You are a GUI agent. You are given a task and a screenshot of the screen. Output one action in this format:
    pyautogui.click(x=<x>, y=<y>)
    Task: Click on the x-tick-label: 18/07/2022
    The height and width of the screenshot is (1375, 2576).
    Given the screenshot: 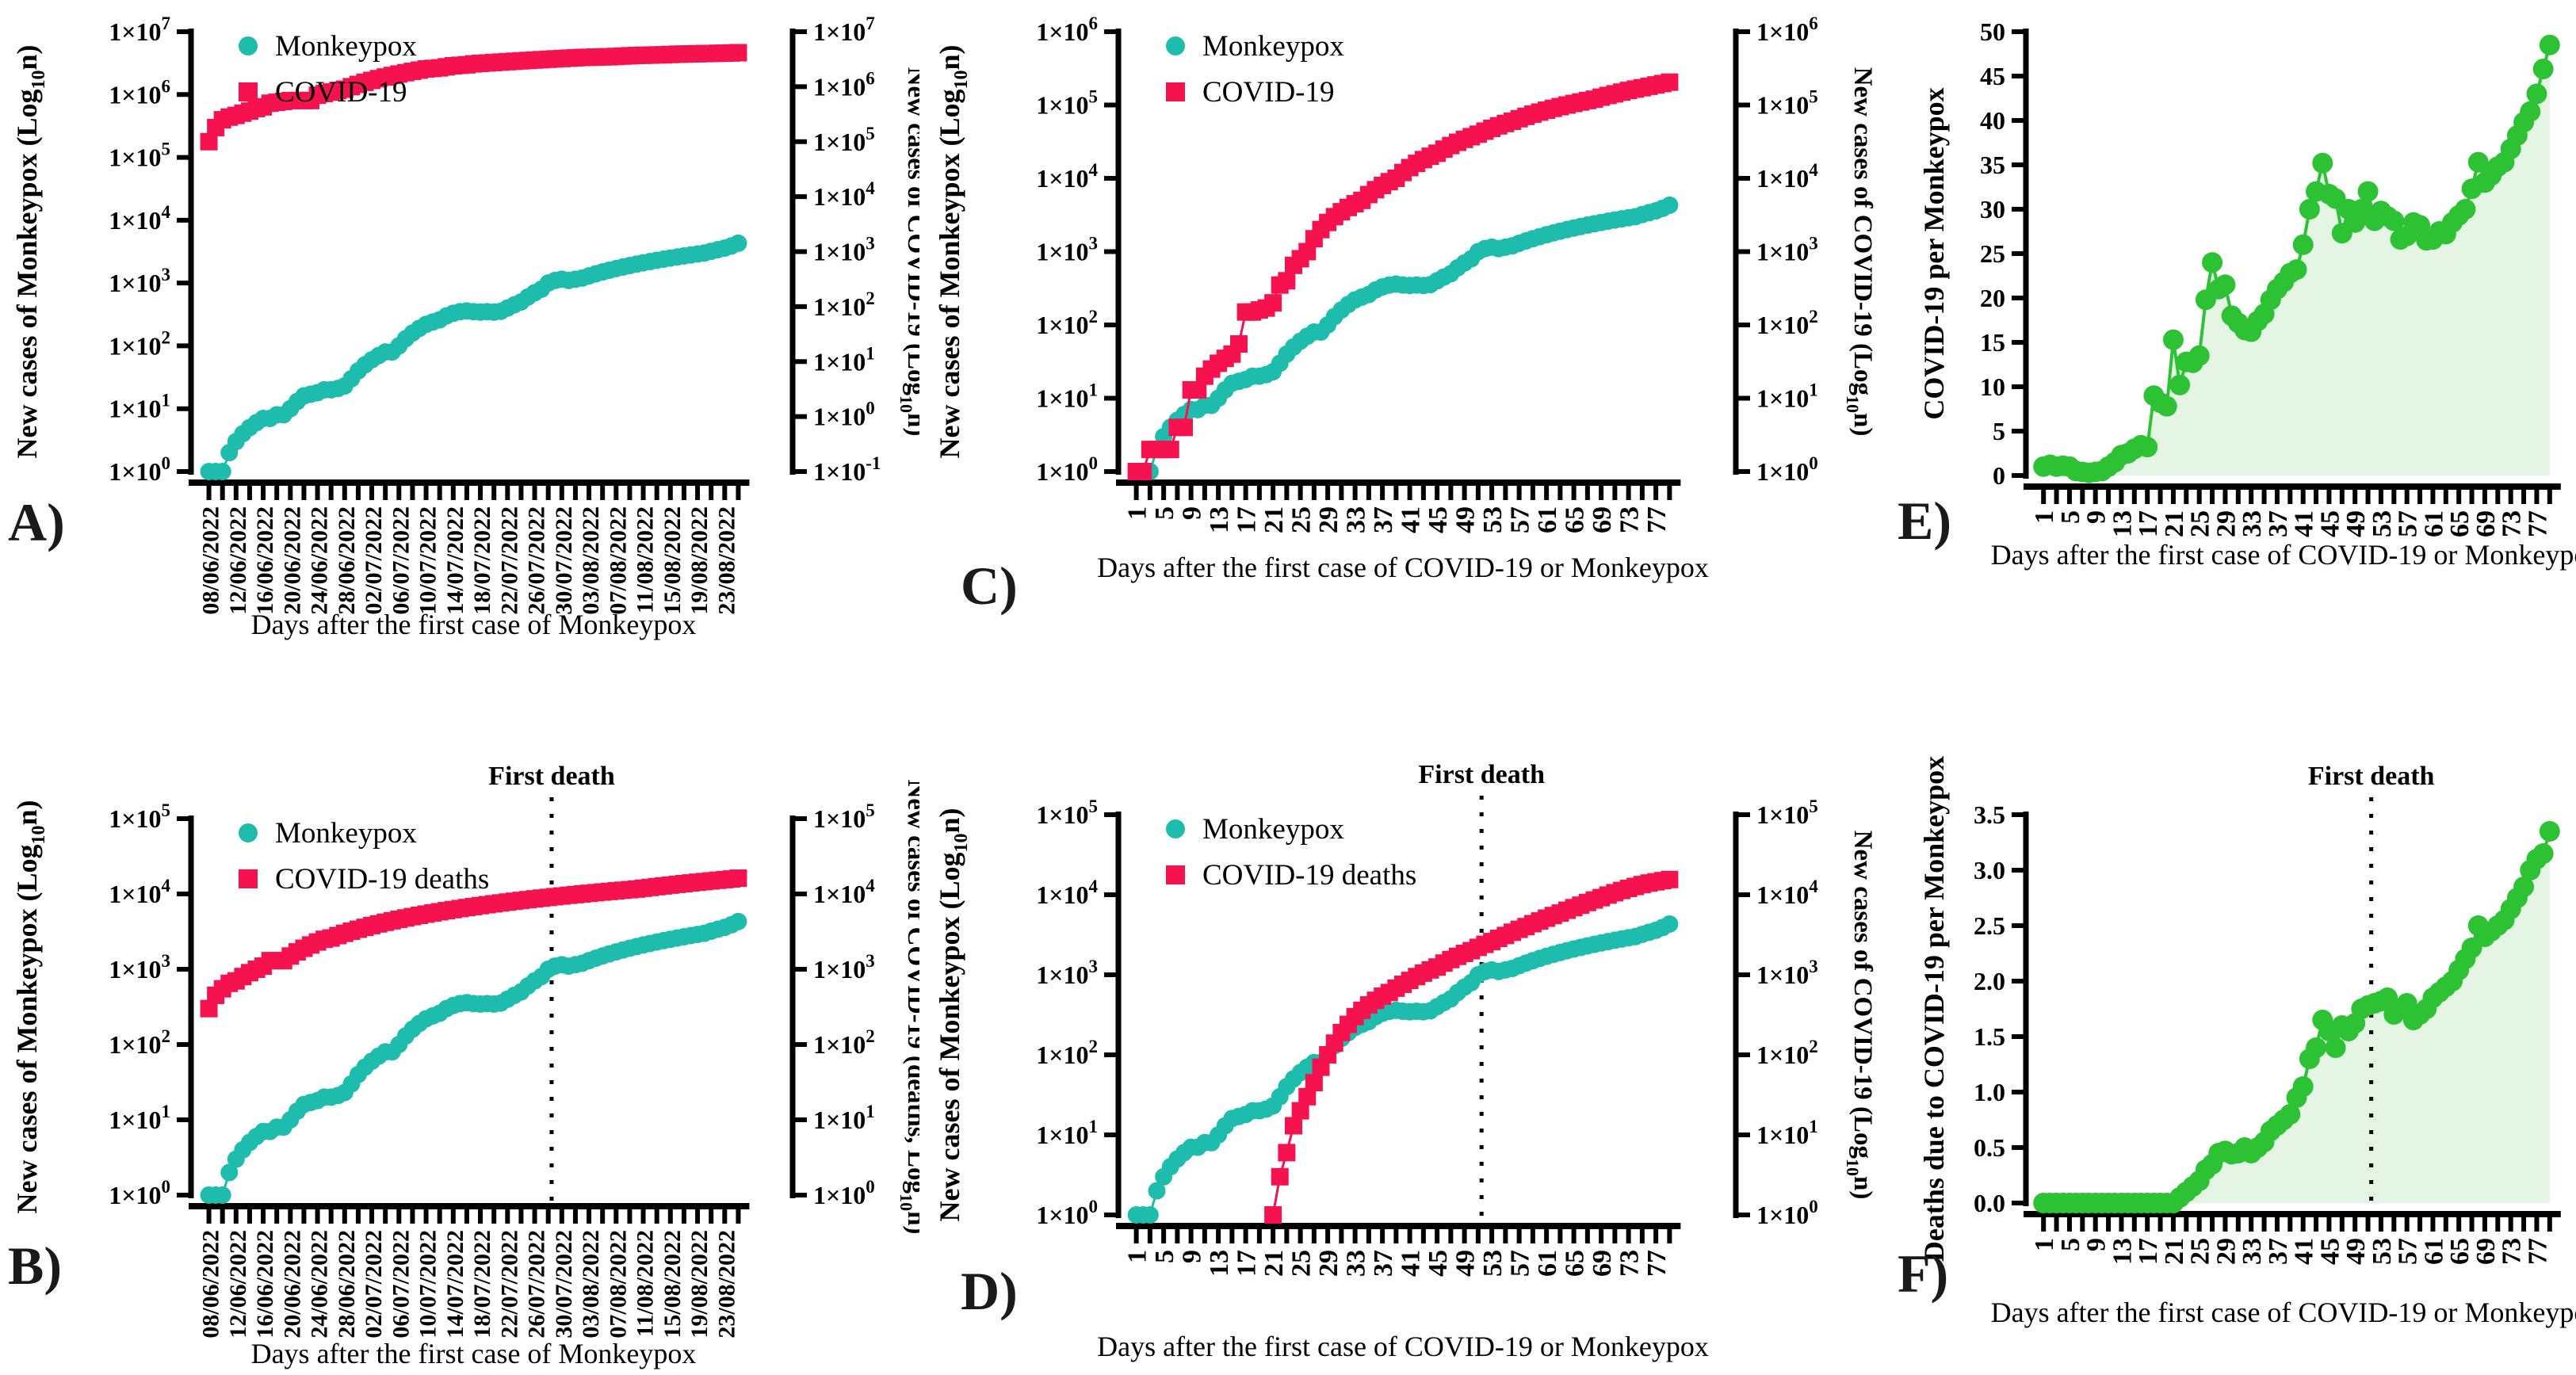 What is the action you would take?
    pyautogui.click(x=482, y=560)
    